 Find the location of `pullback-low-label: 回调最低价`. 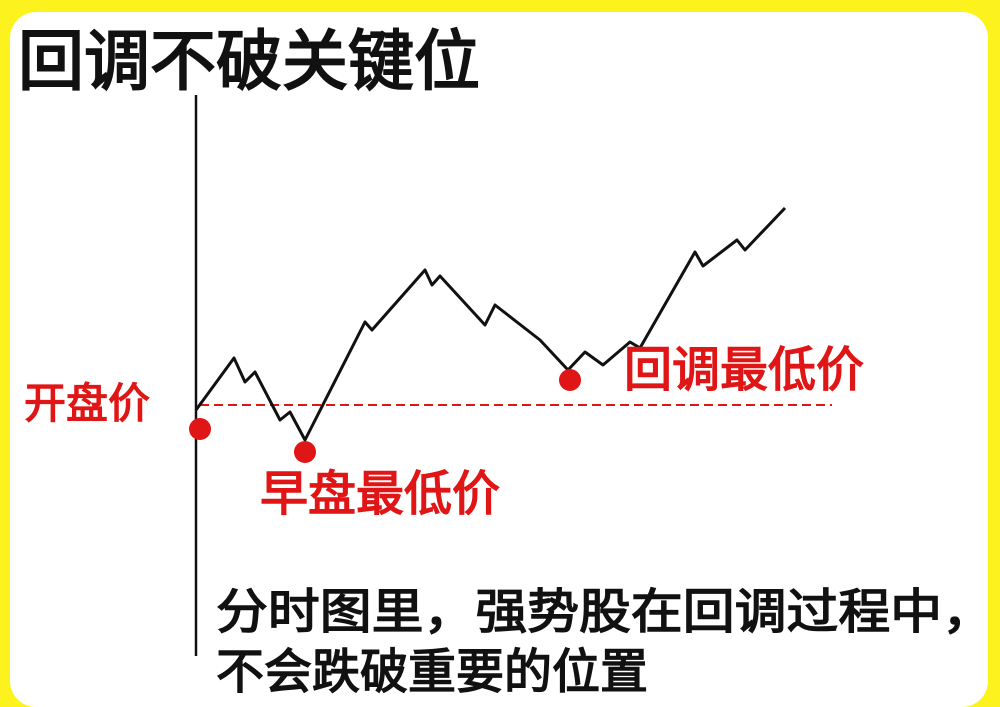

pullback-low-label: 回调最低价 is located at coordinates (744, 370).